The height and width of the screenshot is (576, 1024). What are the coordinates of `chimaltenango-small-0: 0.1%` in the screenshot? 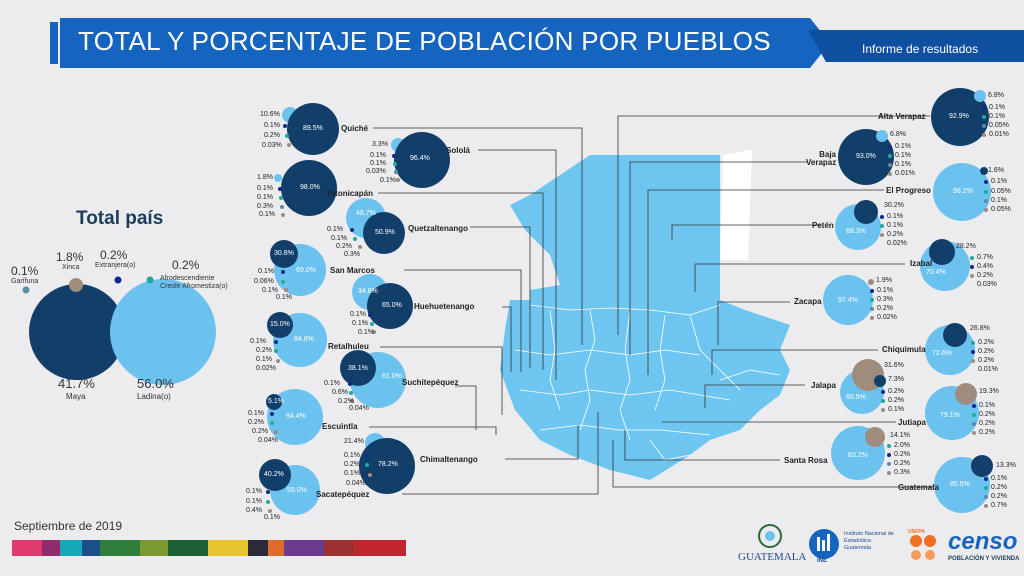 It's located at (352, 455).